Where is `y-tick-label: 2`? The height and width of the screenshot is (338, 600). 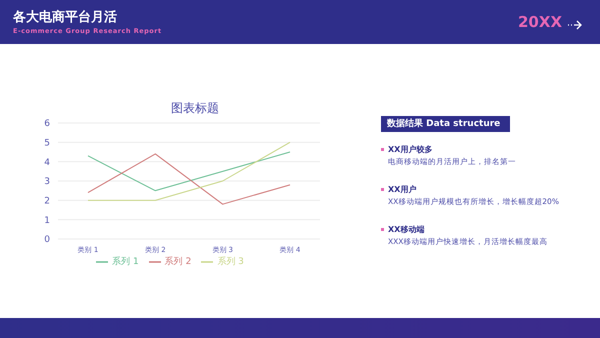
y-tick-label: 2 is located at coordinates (47, 201).